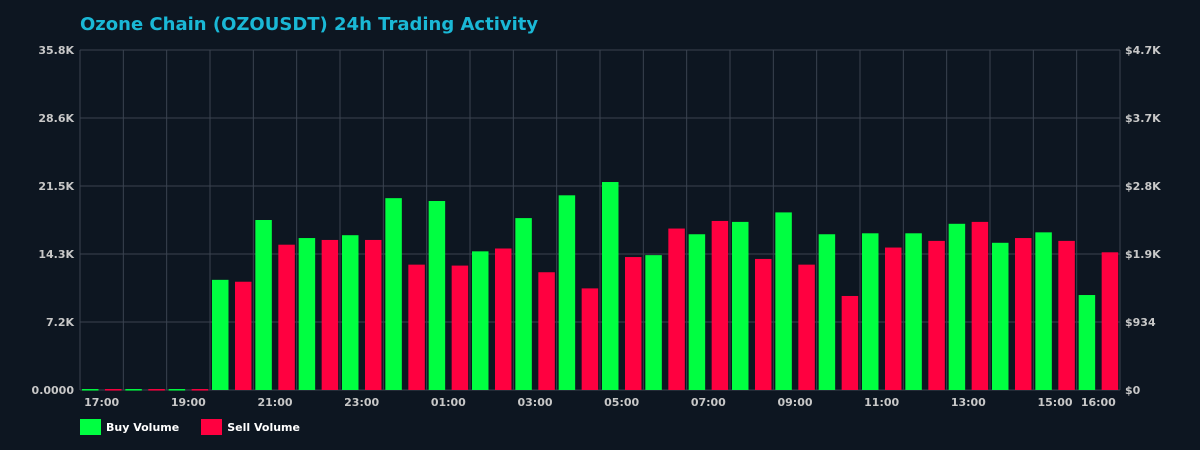 This screenshot has width=1200, height=450. I want to click on y-tick-label: 7.2K, so click(60, 322).